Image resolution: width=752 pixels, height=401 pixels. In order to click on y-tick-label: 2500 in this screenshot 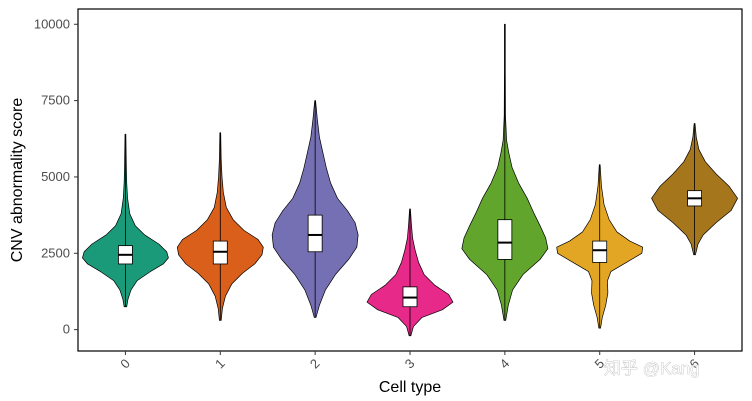, I will do `click(55, 252)`.